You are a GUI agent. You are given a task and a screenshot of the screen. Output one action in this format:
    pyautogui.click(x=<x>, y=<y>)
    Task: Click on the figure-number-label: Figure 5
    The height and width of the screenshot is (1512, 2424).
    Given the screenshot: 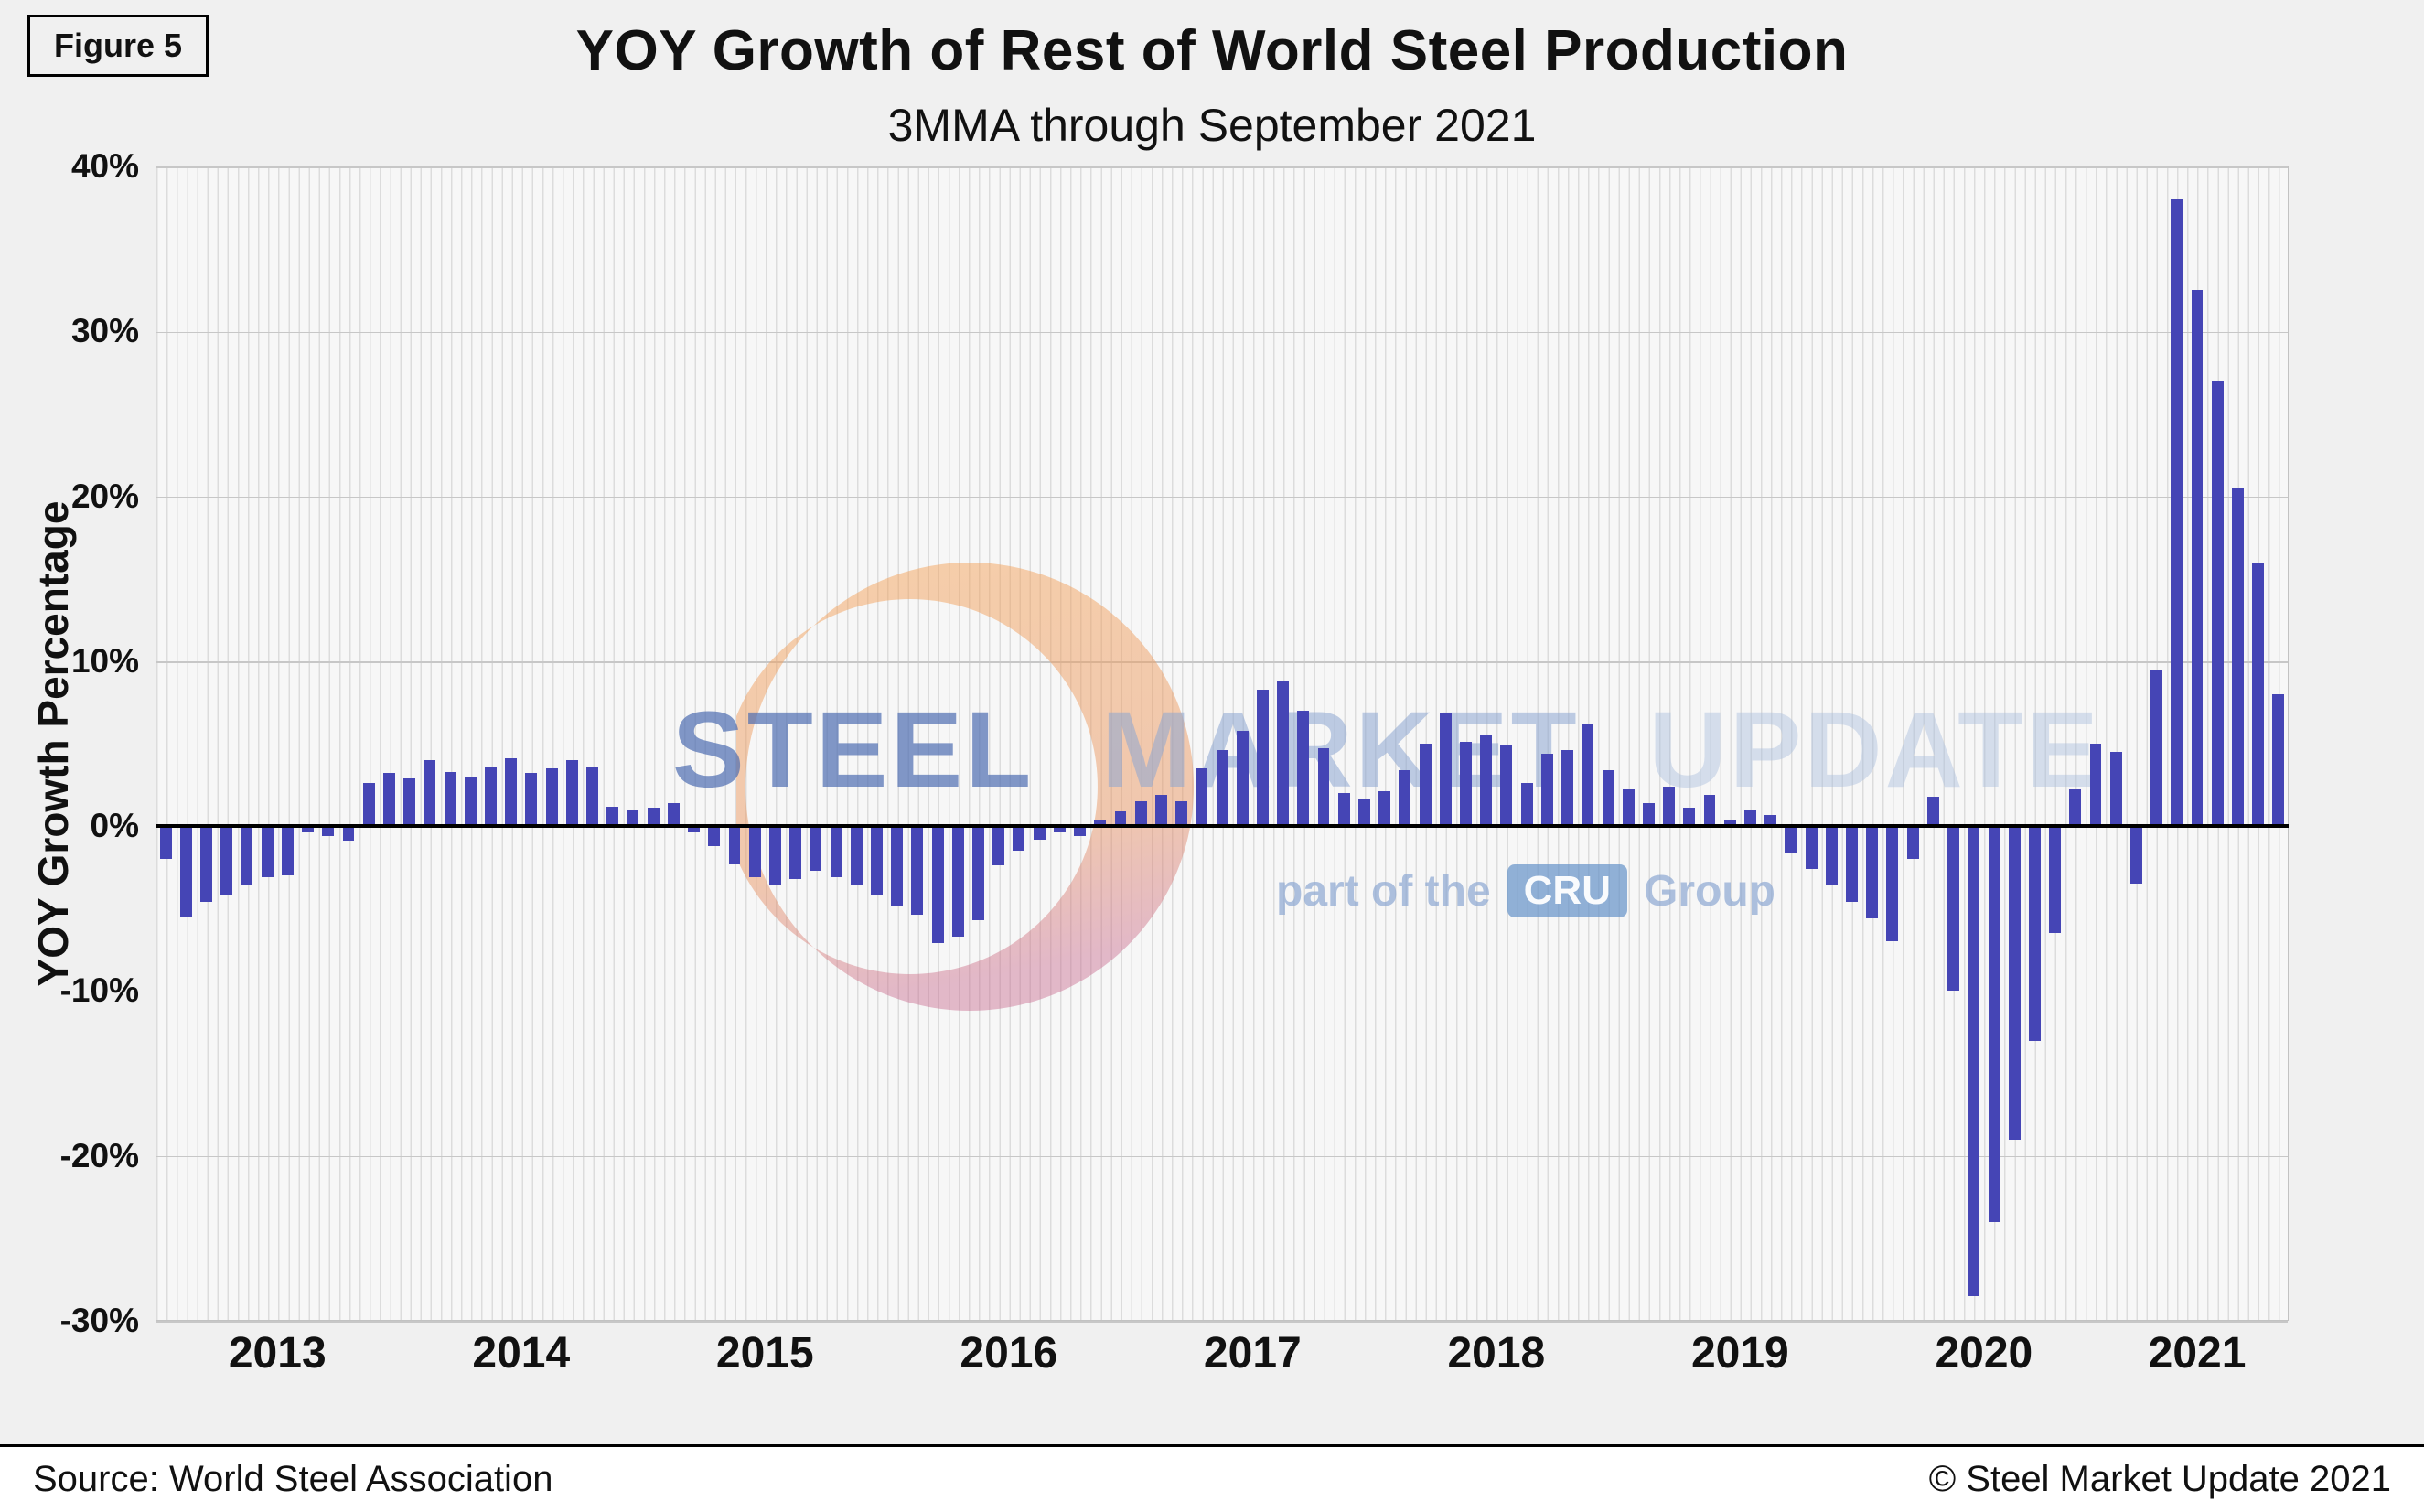 What is the action you would take?
    pyautogui.click(x=118, y=46)
    